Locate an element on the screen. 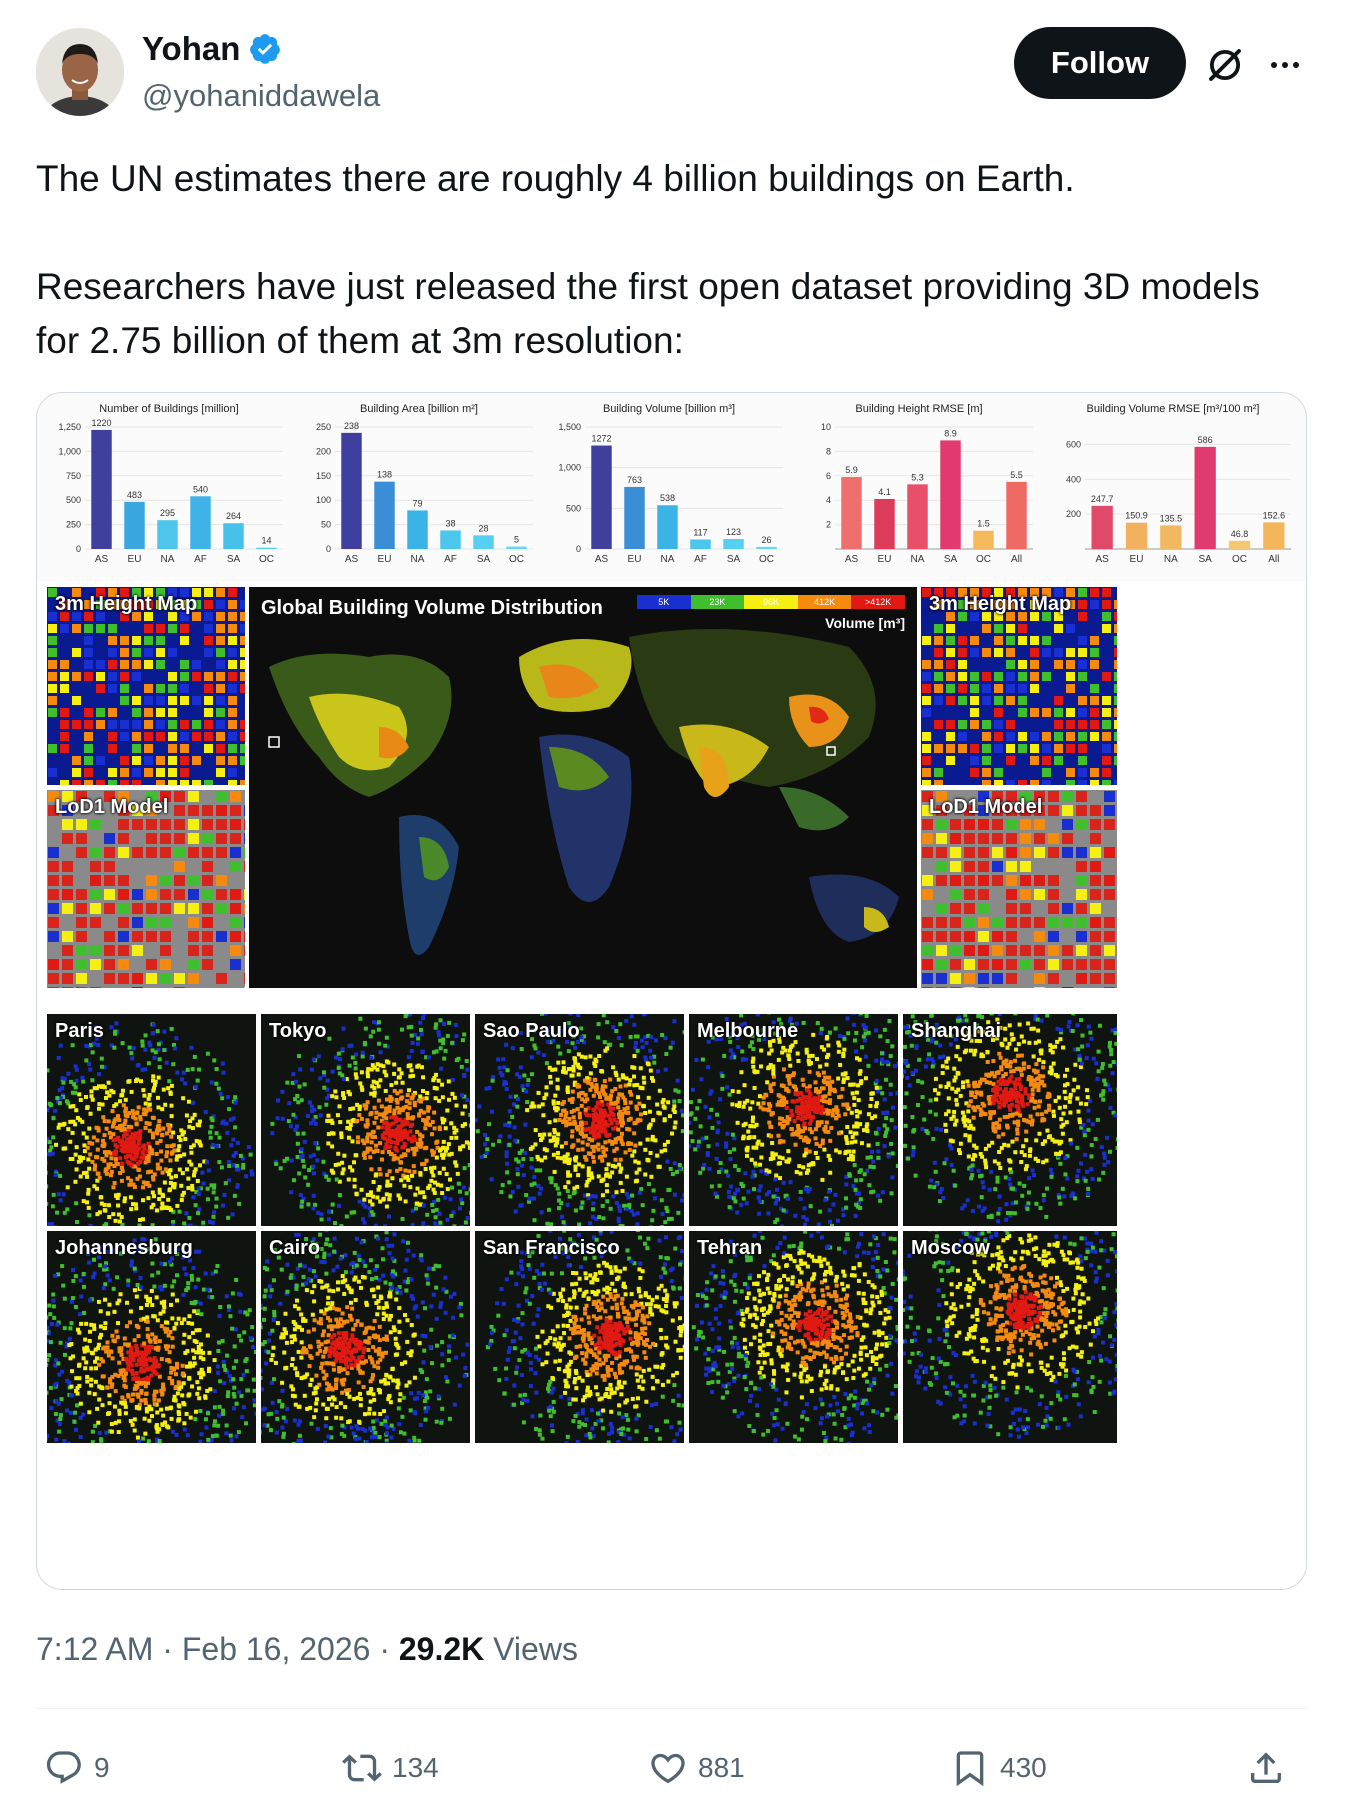 This screenshot has height=1812, width=1347. chart-data-label: 1220 is located at coordinates (101, 423).